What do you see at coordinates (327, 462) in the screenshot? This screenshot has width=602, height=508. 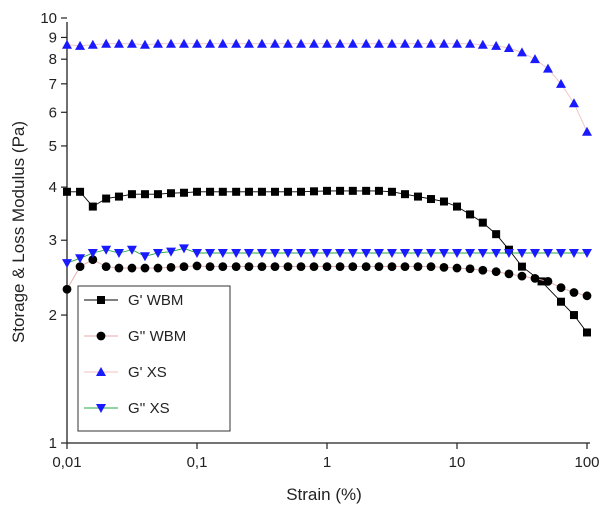 I see `x-tick-label: 1` at bounding box center [327, 462].